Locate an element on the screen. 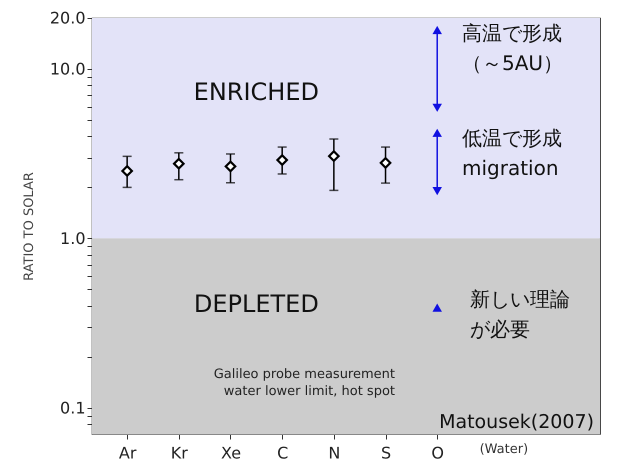 Image resolution: width=639 pixels, height=465 pixels. x-tick-label: Ar is located at coordinates (127, 453).